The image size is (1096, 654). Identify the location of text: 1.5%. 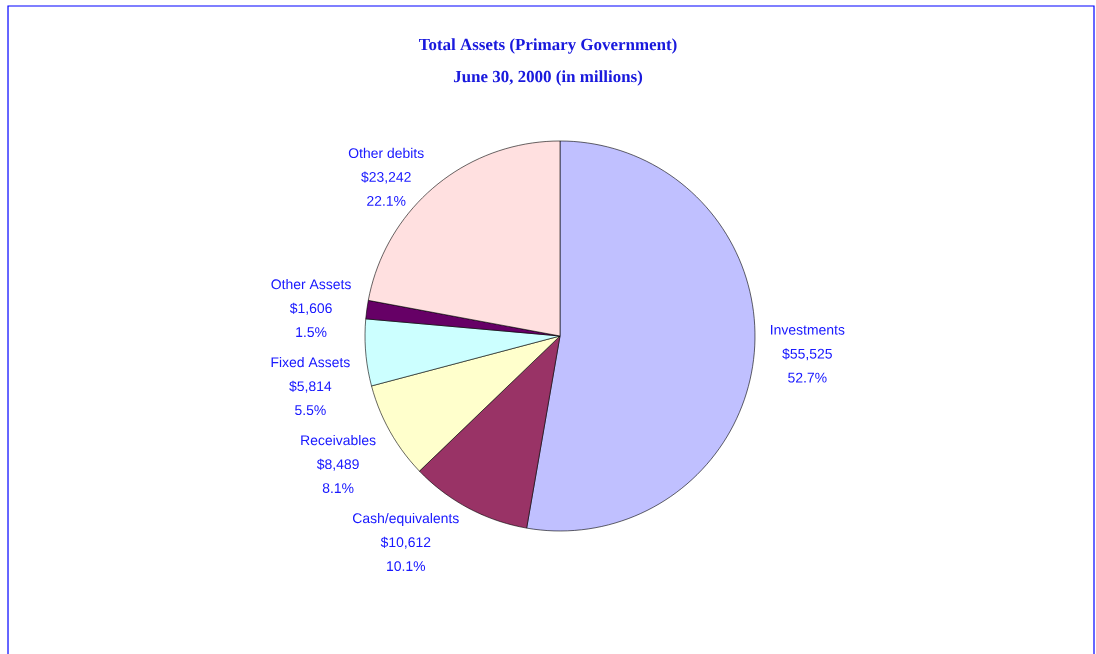
(311, 332).